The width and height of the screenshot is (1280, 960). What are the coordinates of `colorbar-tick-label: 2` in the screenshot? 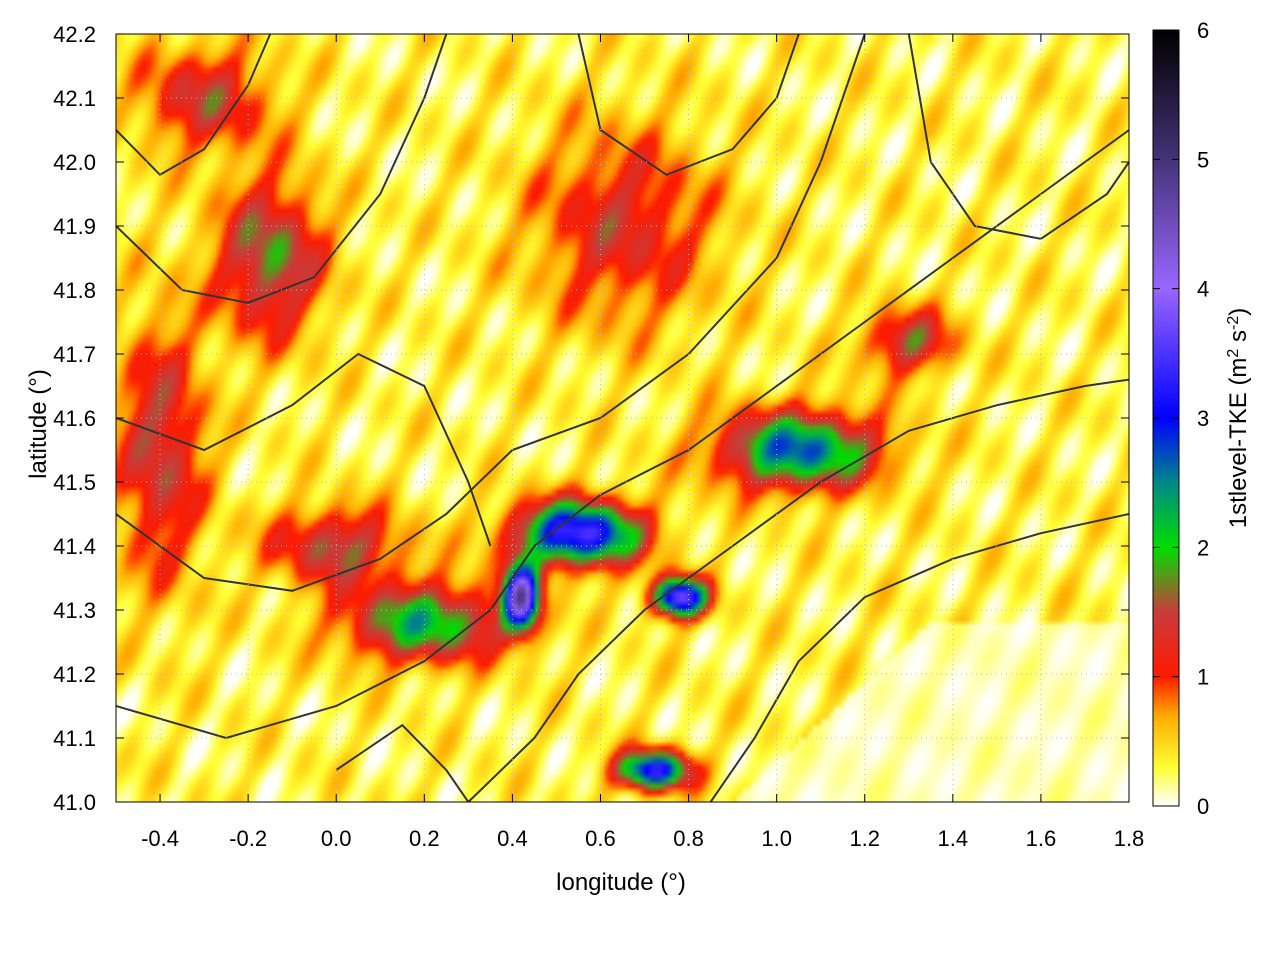 It's located at (1203, 547).